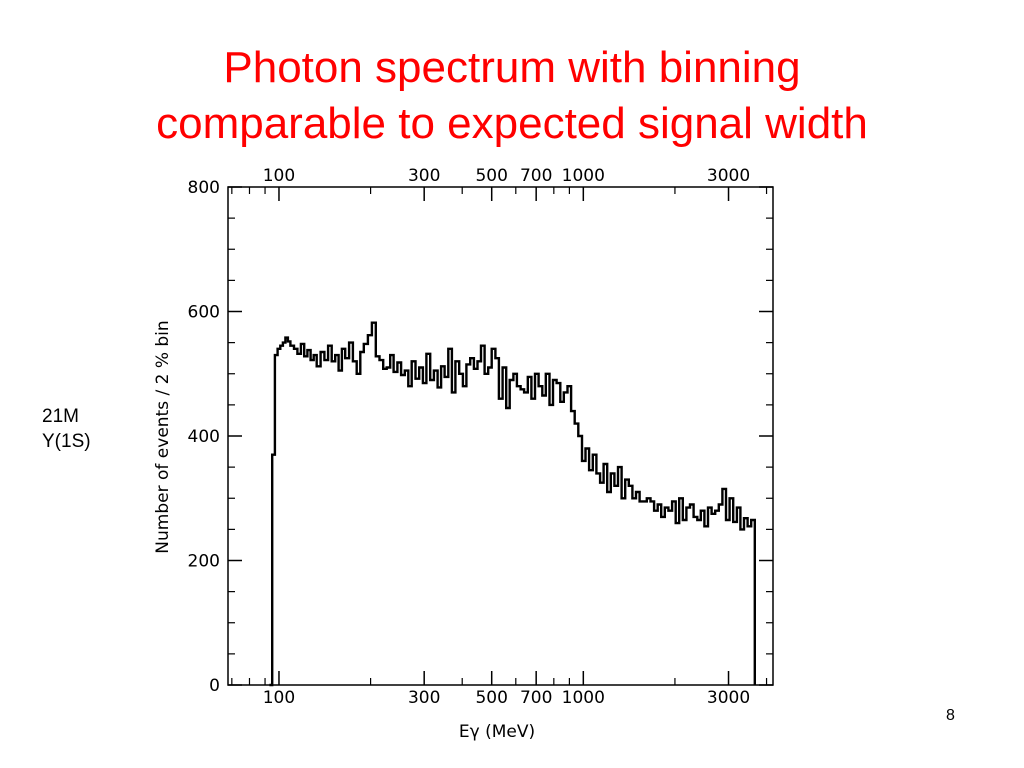 The height and width of the screenshot is (768, 1024). Describe the element at coordinates (214, 686) in the screenshot. I see `y-tick-label: 0` at that location.